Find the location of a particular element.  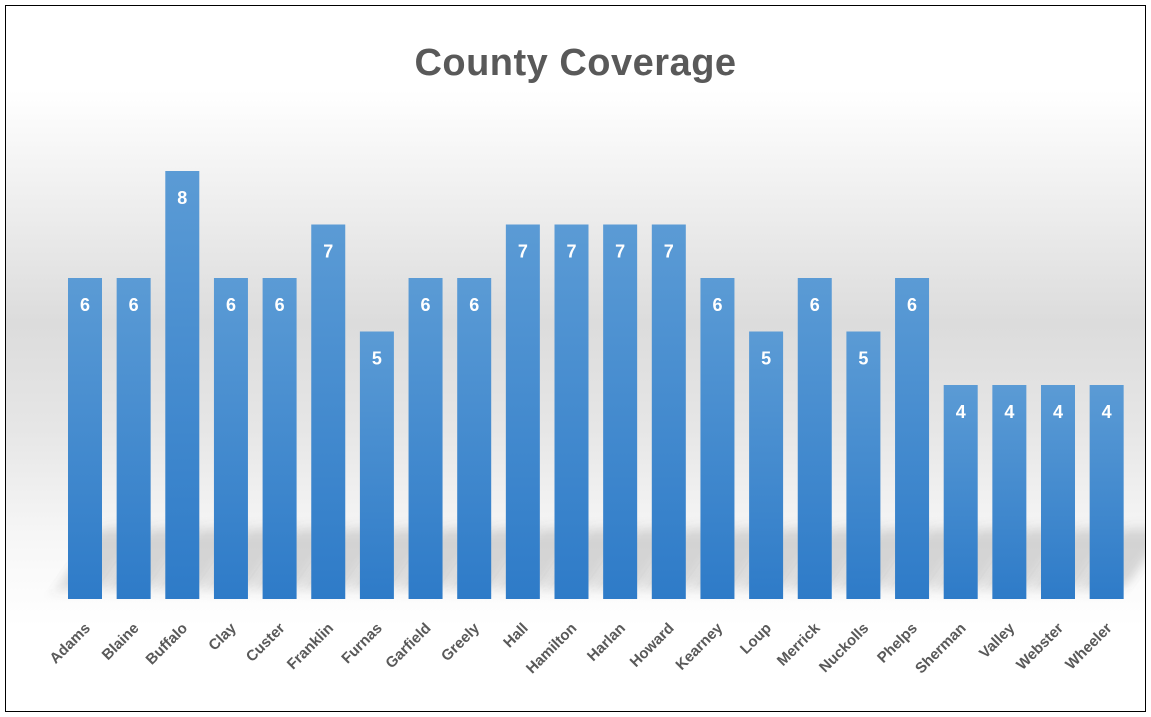

data-label-howard: 7 is located at coordinates (669, 252).